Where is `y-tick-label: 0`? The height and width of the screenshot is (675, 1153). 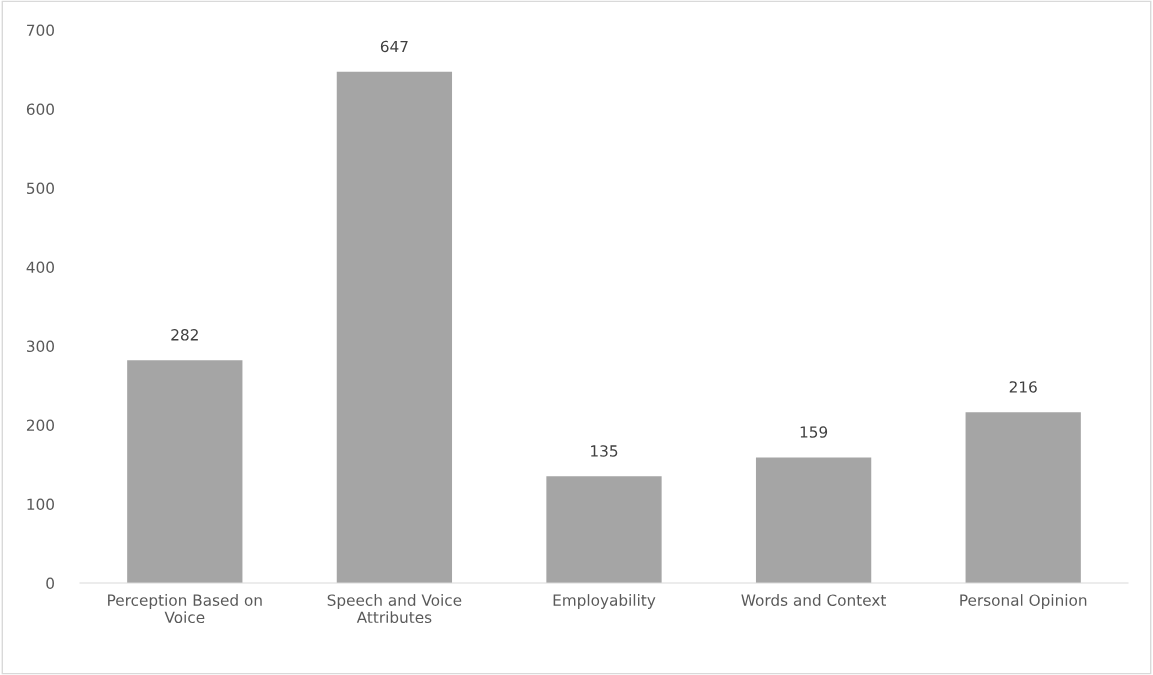 y-tick-label: 0 is located at coordinates (50, 583).